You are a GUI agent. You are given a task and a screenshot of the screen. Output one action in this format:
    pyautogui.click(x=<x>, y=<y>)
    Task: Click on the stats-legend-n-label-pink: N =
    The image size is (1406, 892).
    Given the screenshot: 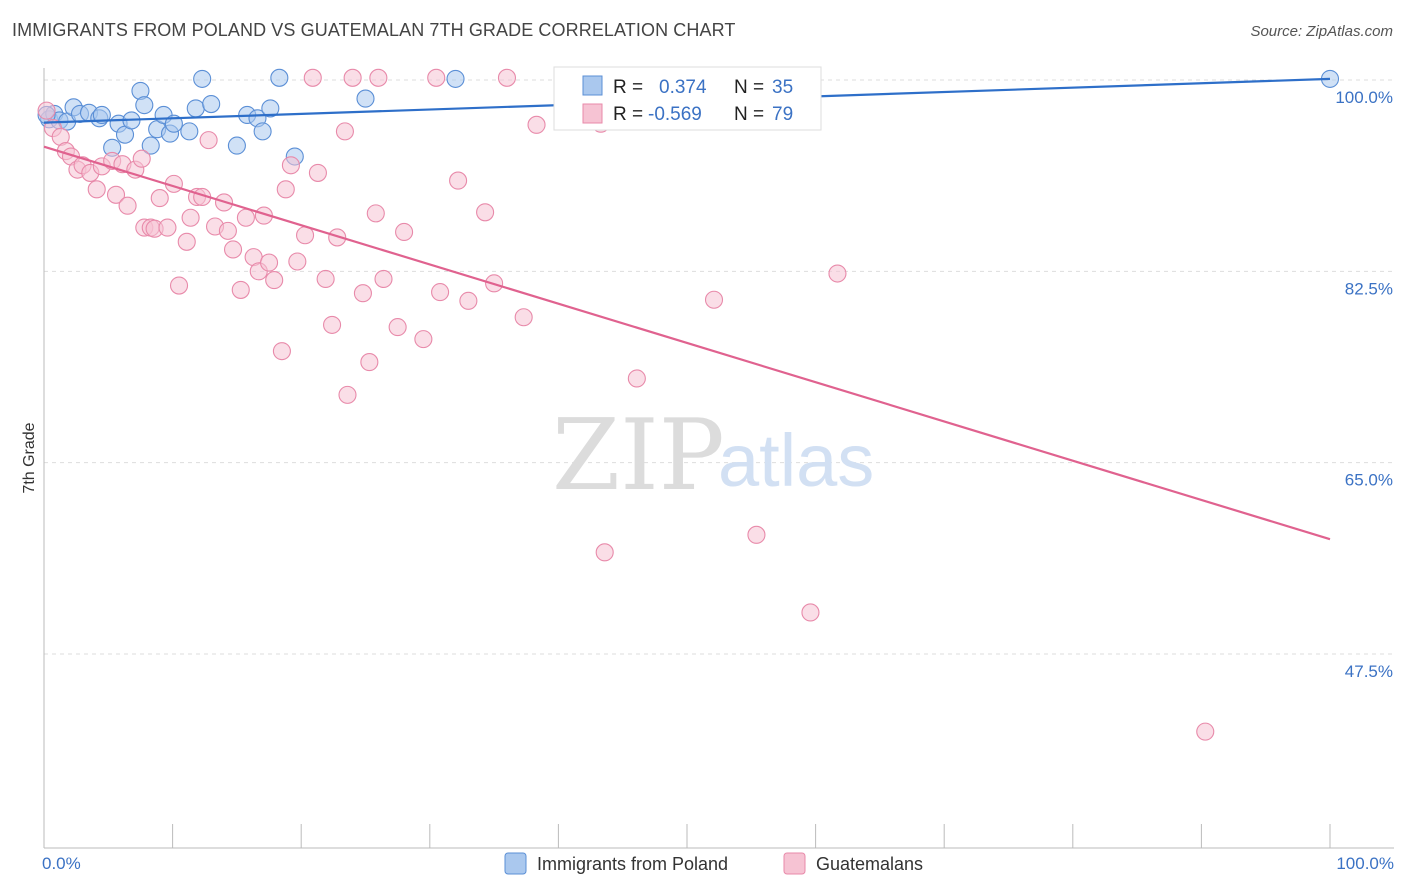 What is the action you would take?
    pyautogui.click(x=749, y=114)
    